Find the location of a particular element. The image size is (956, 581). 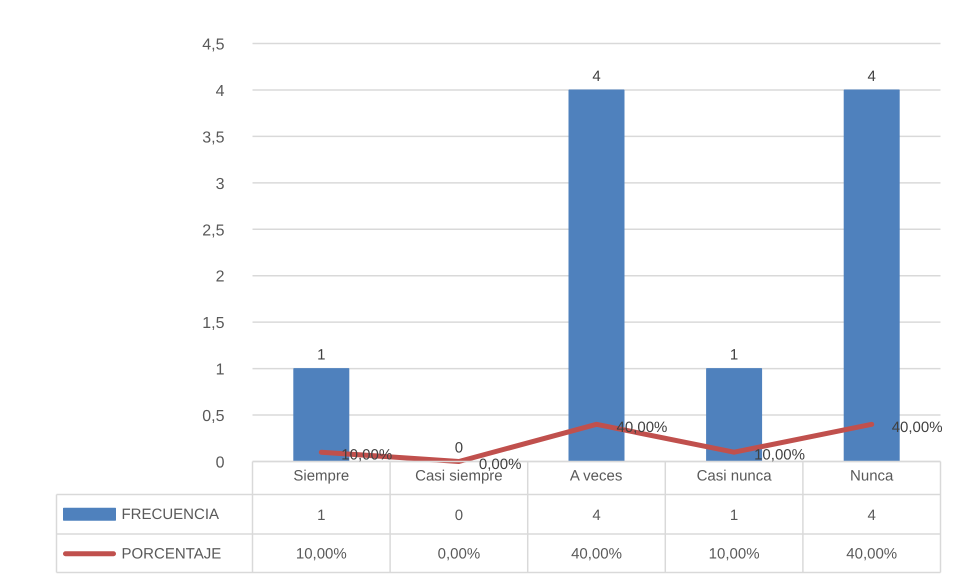

x-tick-label: A veces is located at coordinates (596, 476).